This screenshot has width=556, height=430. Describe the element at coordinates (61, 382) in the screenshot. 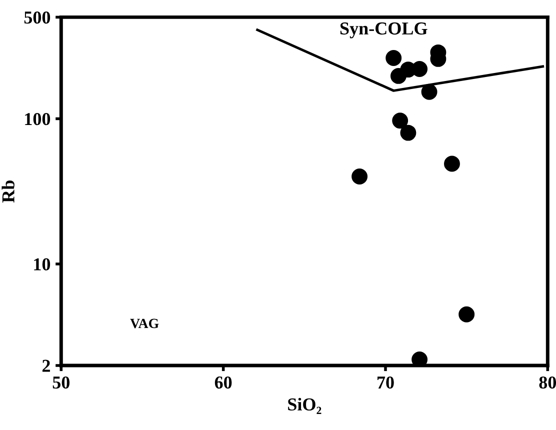

I see `x-tick-label: 50` at that location.